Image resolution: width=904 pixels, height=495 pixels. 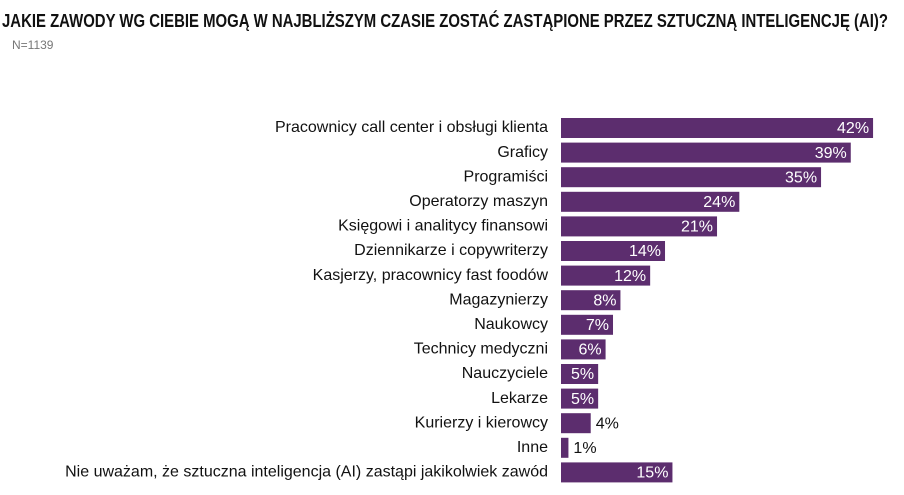 What do you see at coordinates (630, 276) in the screenshot?
I see `value-label: 12%` at bounding box center [630, 276].